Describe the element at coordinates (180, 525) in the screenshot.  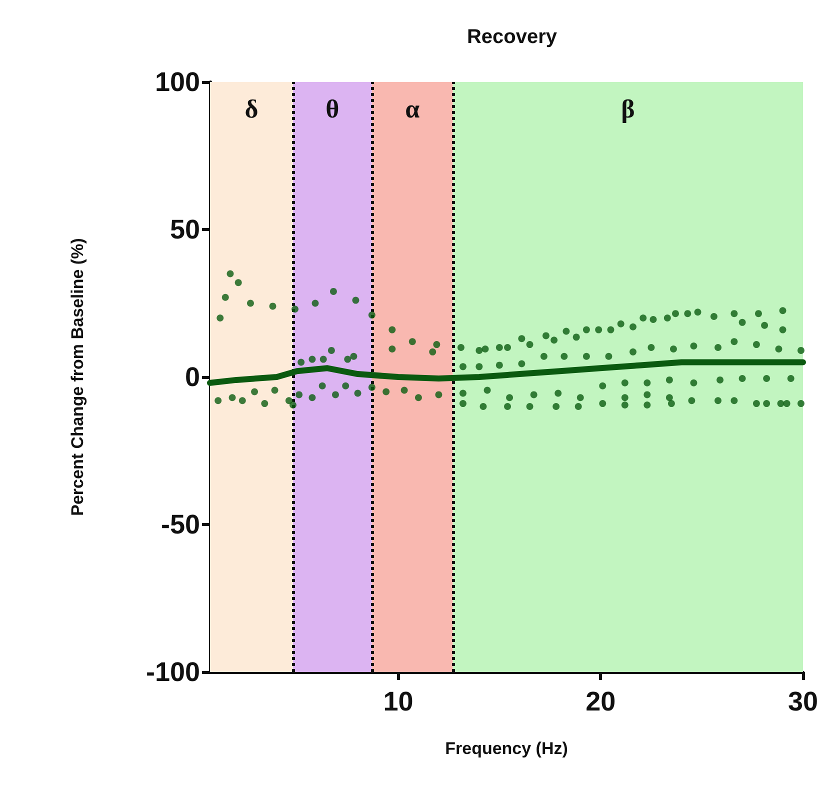
I see `y-tick-label: -50` at that location.